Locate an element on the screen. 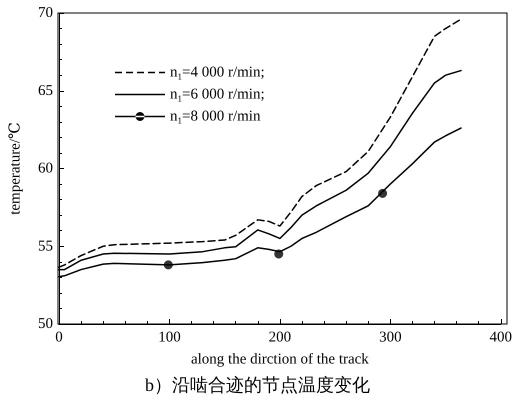 This screenshot has width=515, height=401. y-tick-label: 70 is located at coordinates (45, 13).